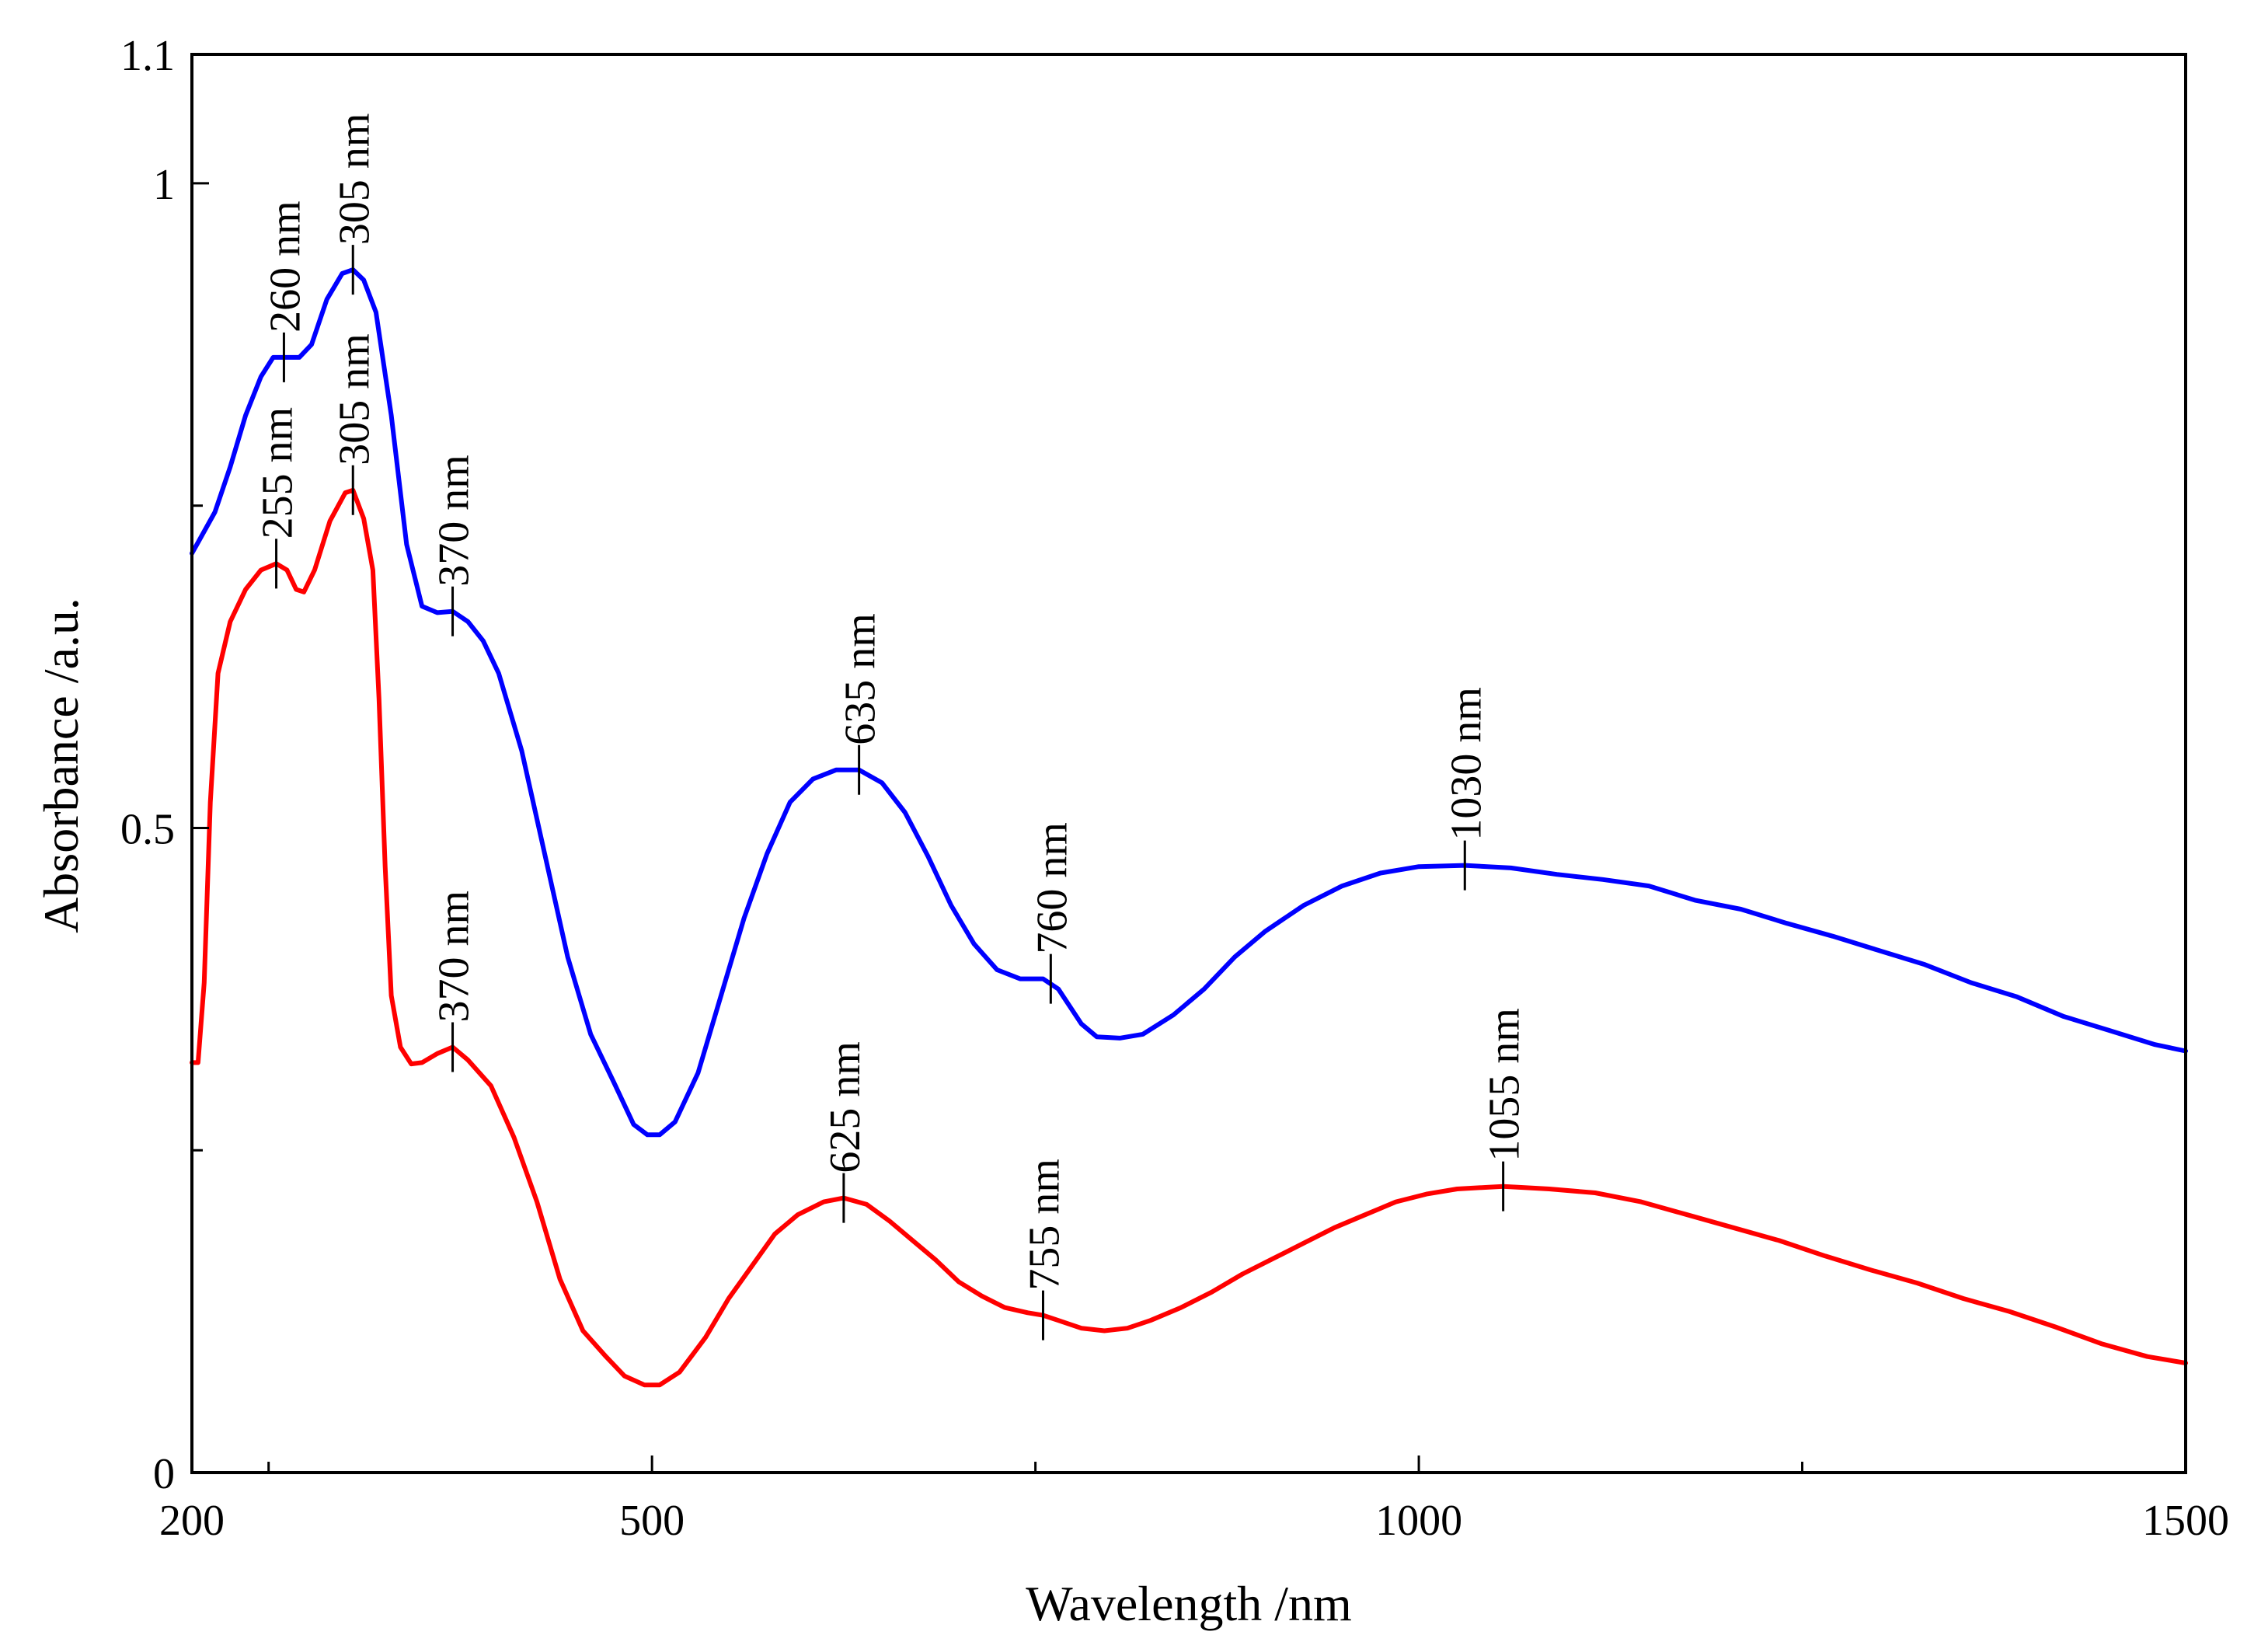 This screenshot has height=1642, width=2268. What do you see at coordinates (2185, 1521) in the screenshot?
I see `x-tick-label-1500: 1500` at bounding box center [2185, 1521].